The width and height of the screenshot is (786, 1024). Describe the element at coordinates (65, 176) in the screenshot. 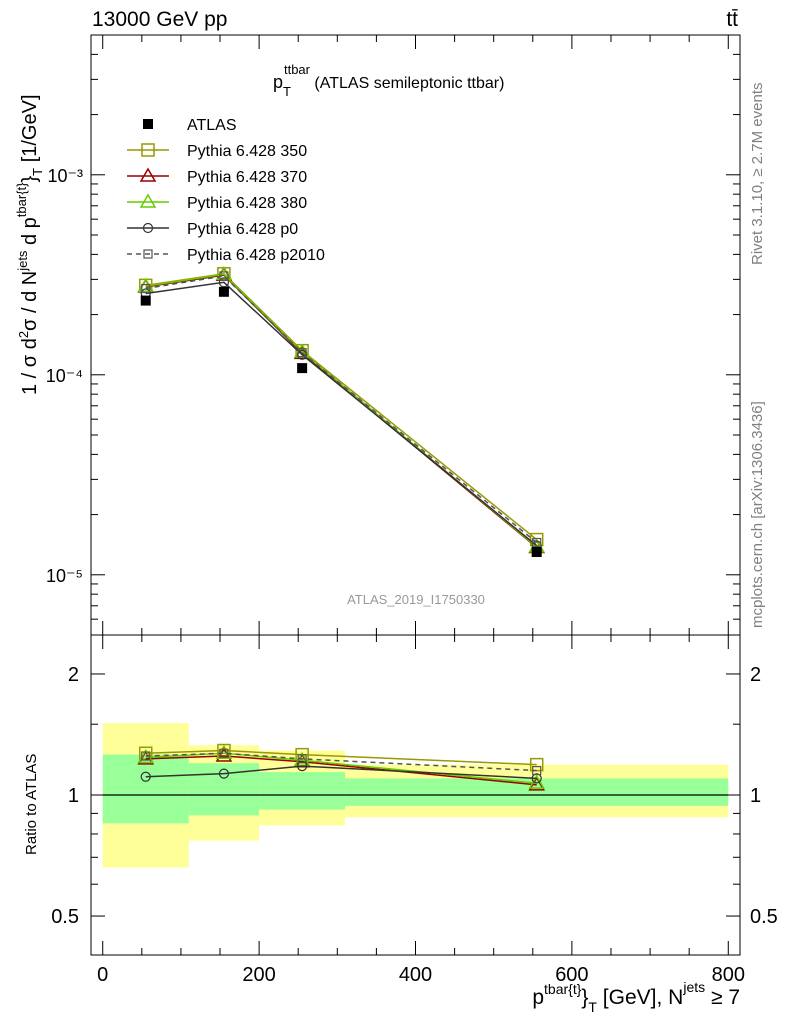

I see `main-ytick-label: 10⁻³` at that location.